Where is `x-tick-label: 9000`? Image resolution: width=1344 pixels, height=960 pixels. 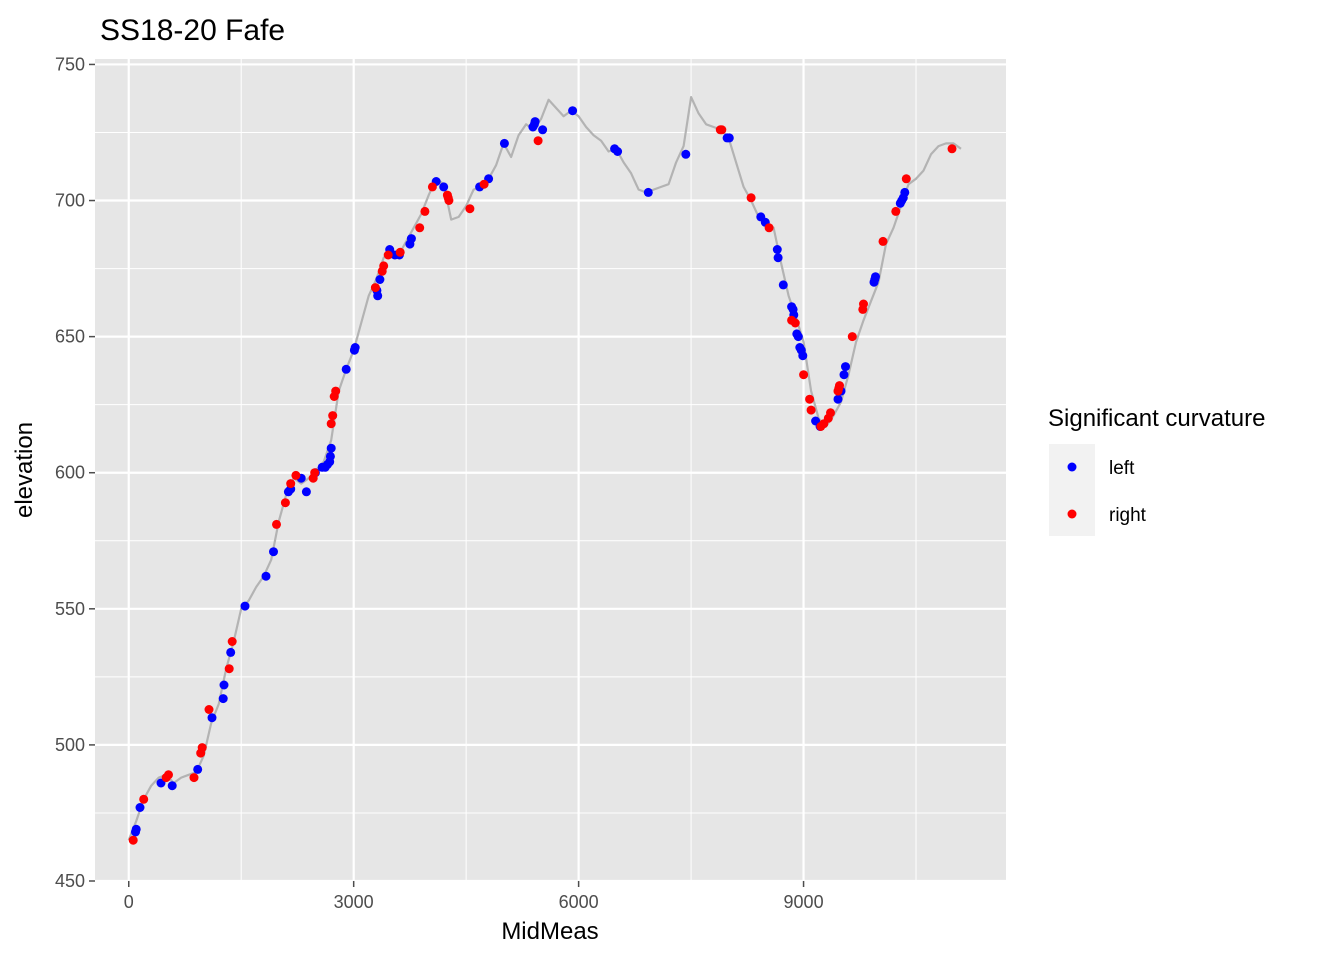 x-tick-label: 9000 is located at coordinates (804, 902).